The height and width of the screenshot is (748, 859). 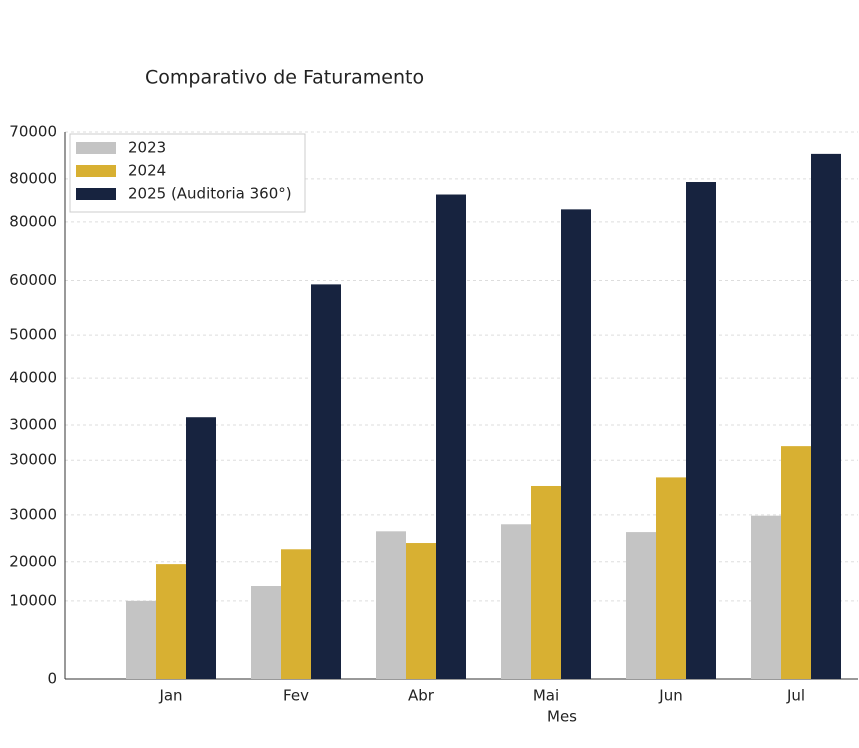 What do you see at coordinates (147, 171) in the screenshot?
I see `legend-label: 2024` at bounding box center [147, 171].